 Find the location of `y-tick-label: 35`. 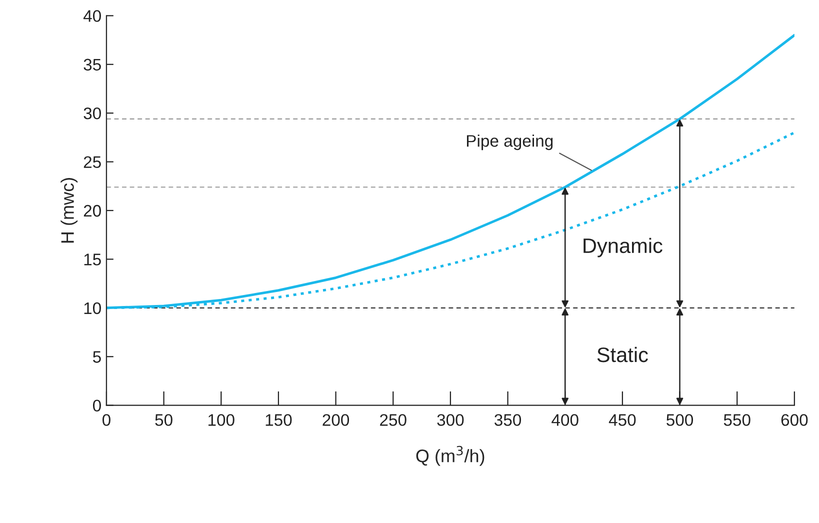

y-tick-label: 35 is located at coordinates (92, 64).